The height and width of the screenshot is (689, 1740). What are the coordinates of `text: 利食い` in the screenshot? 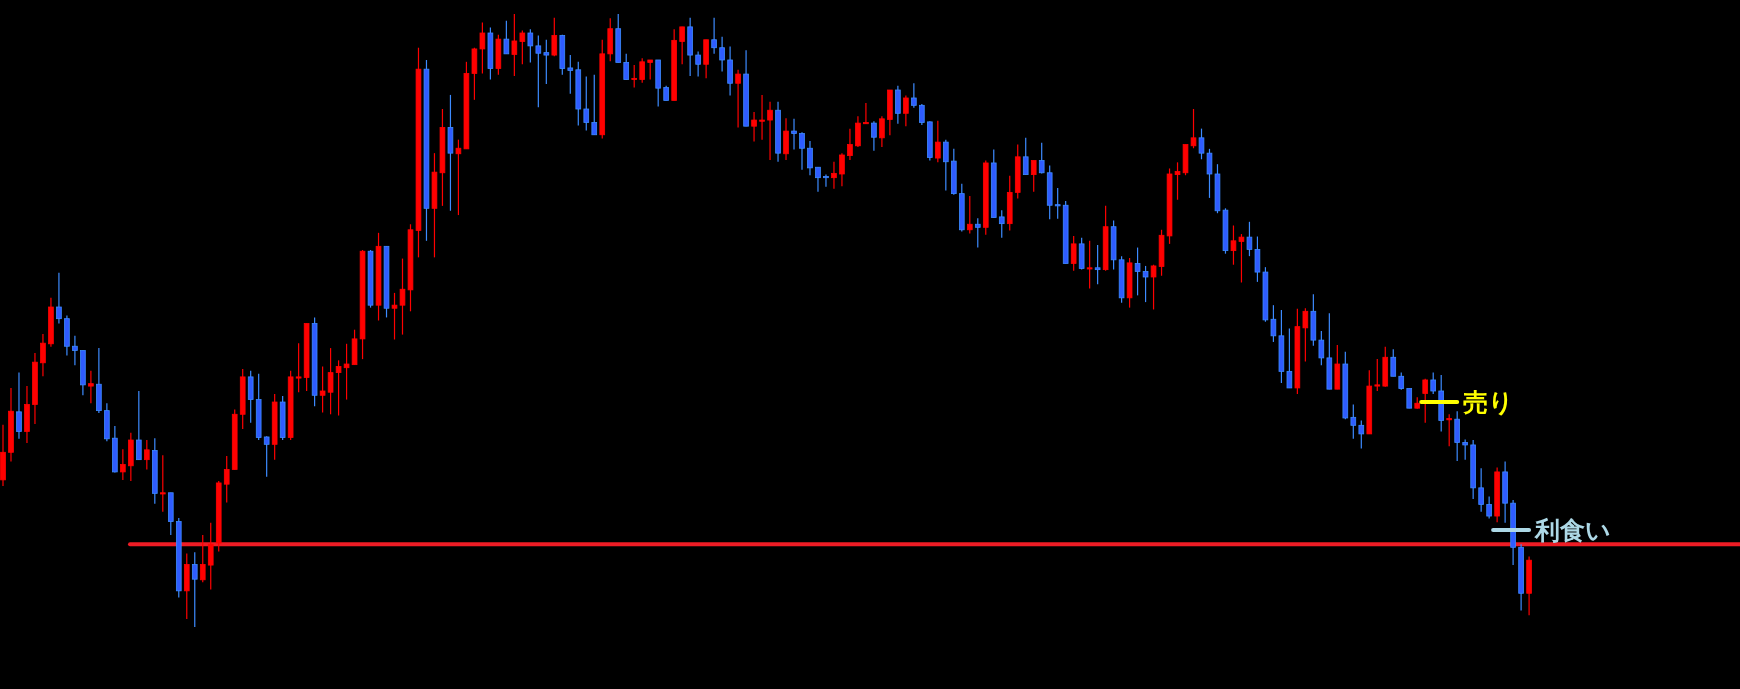 It's located at (1573, 530).